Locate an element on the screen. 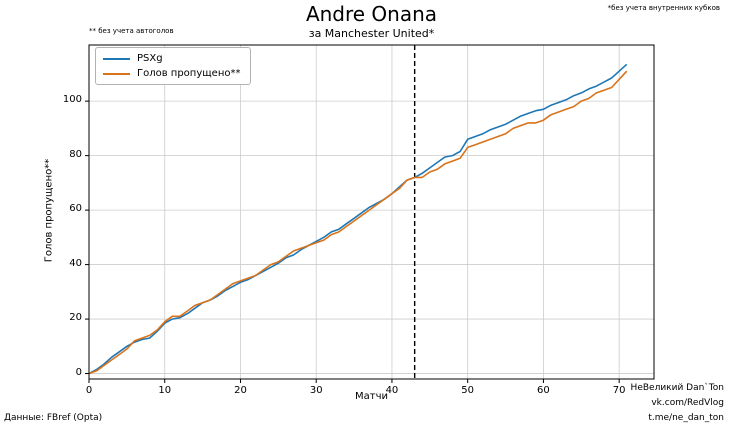 This screenshot has width=730, height=434. chart-title: Andre Onana is located at coordinates (371, 14).